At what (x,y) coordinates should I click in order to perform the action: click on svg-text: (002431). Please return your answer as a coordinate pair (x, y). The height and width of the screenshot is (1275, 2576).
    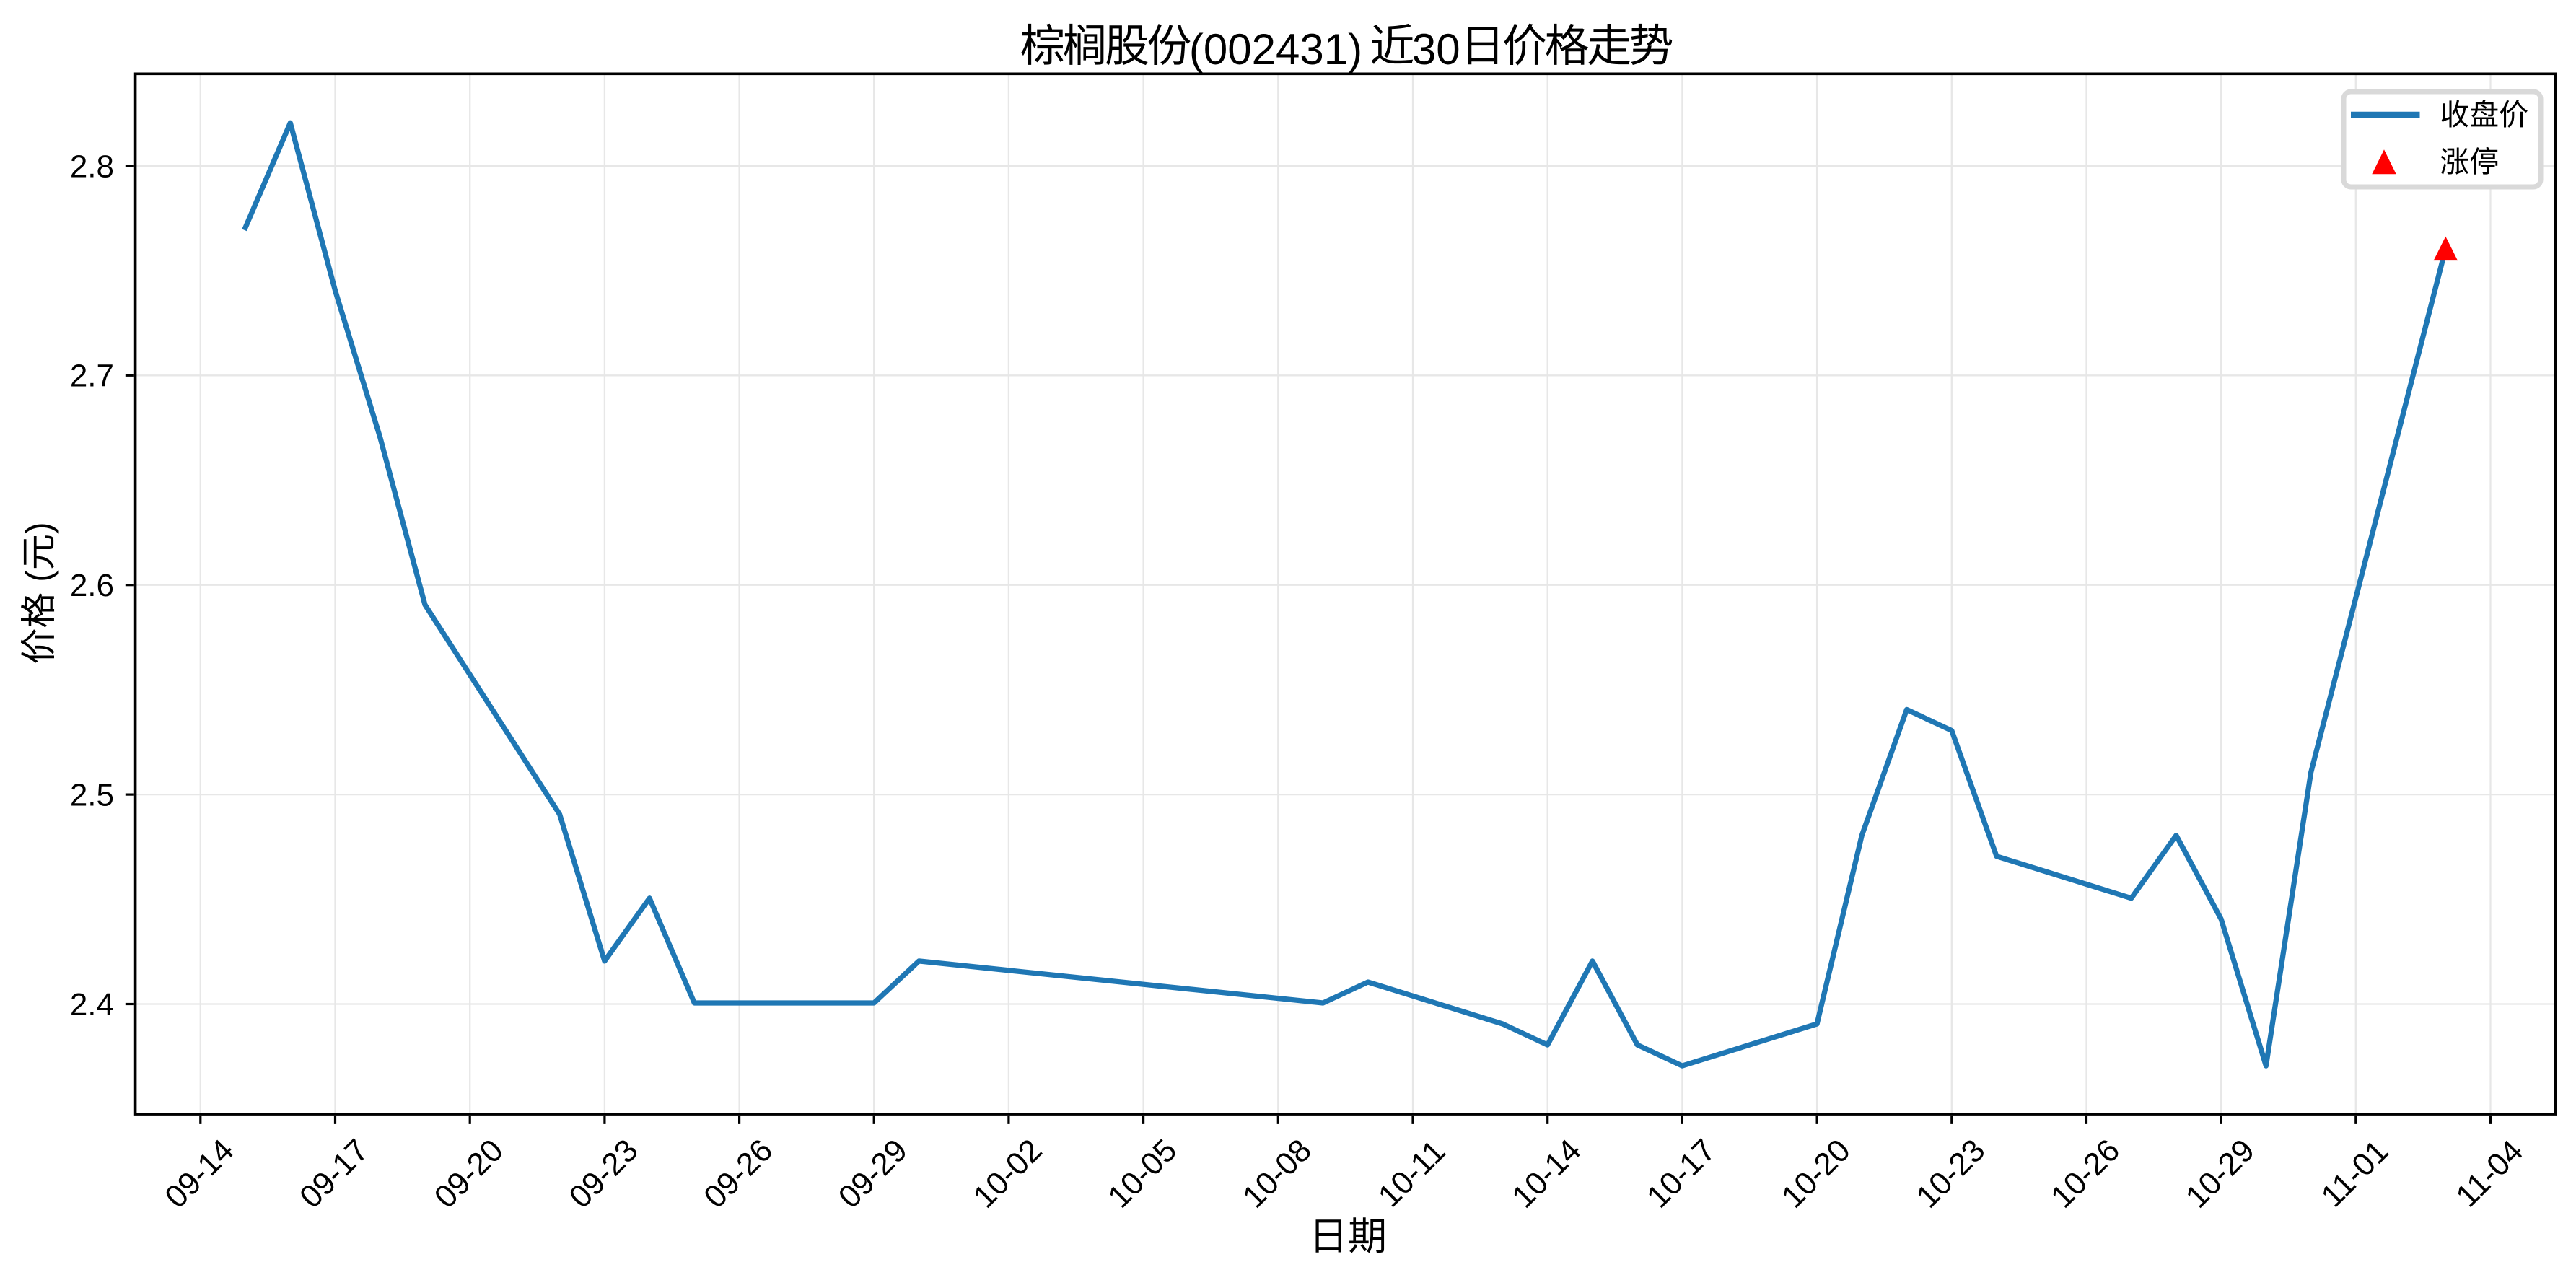
    Looking at the image, I should click on (1275, 50).